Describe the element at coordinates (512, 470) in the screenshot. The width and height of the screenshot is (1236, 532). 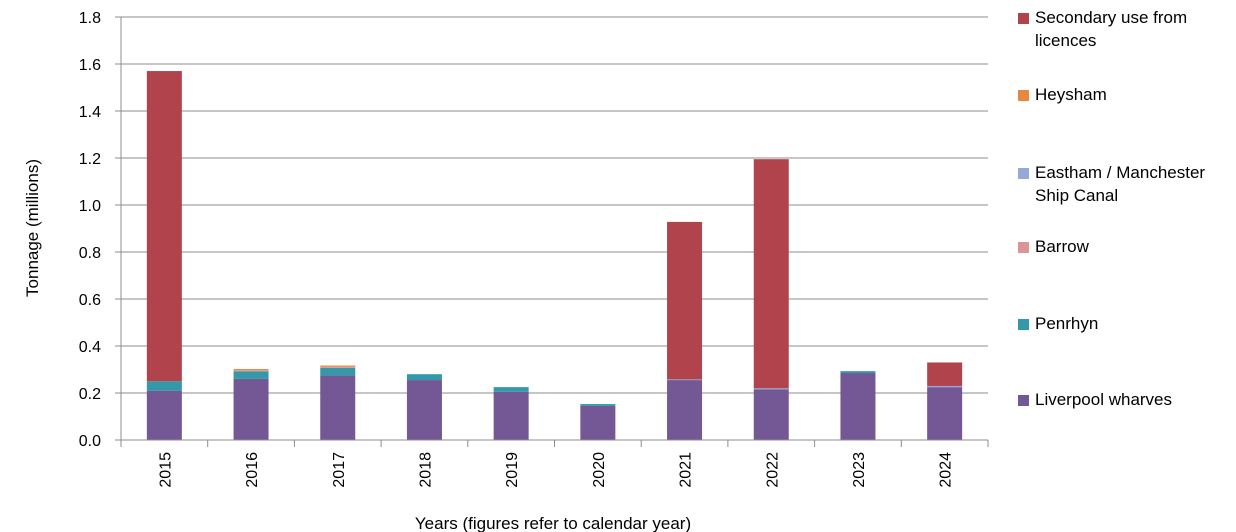
I see `x-tick-label: 2019` at that location.